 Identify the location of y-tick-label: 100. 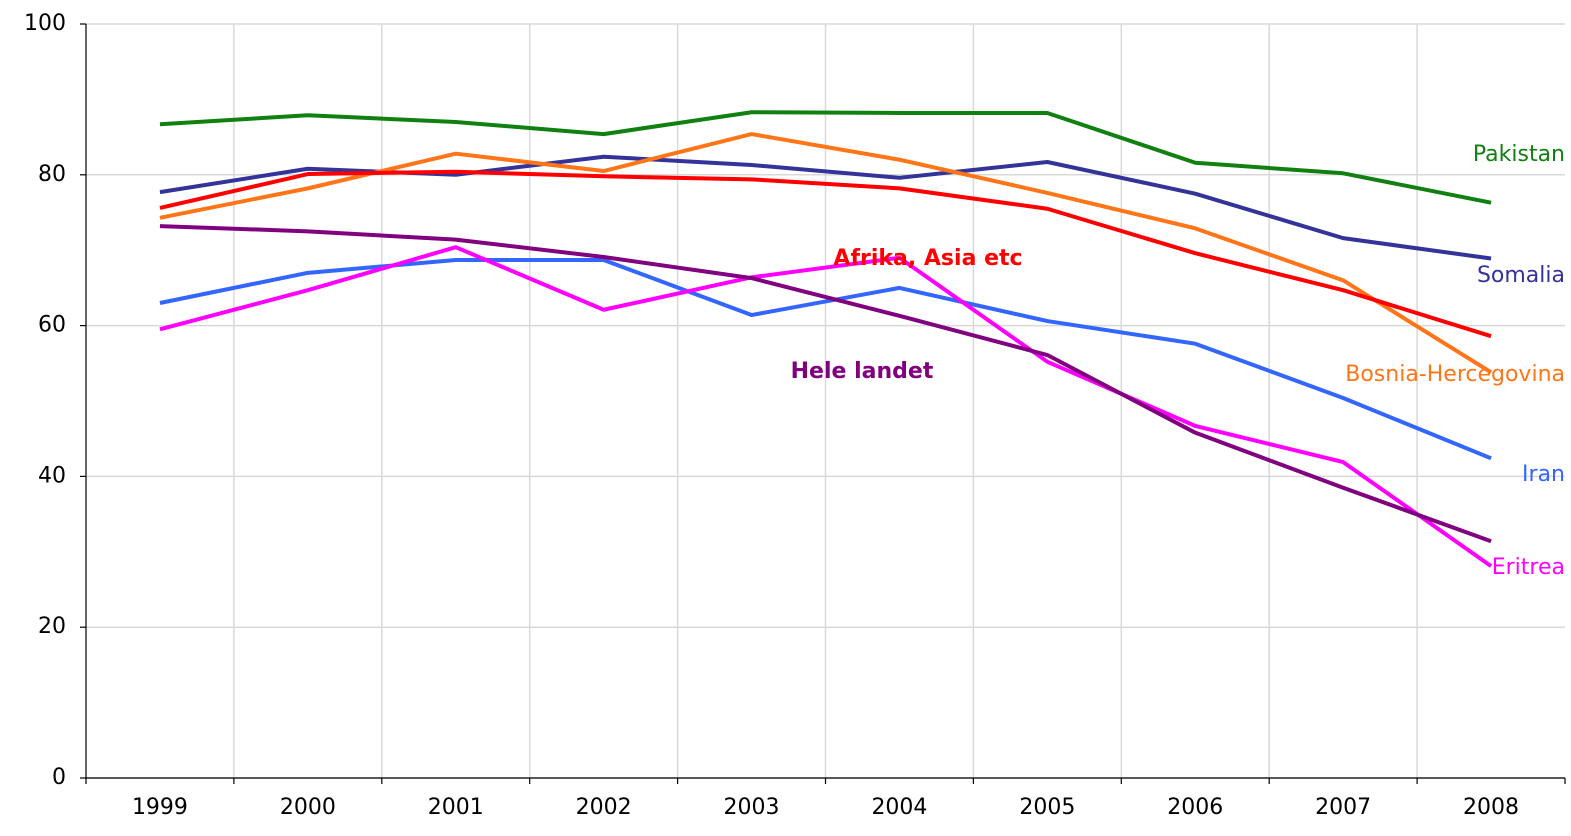
(45, 23).